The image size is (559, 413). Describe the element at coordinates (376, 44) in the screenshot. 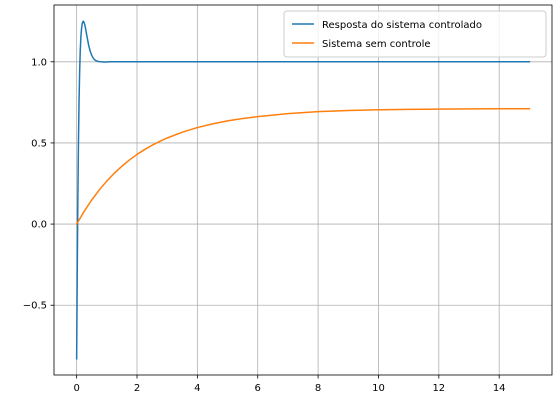

I see `legend-label-2: Sistema sem controle` at that location.